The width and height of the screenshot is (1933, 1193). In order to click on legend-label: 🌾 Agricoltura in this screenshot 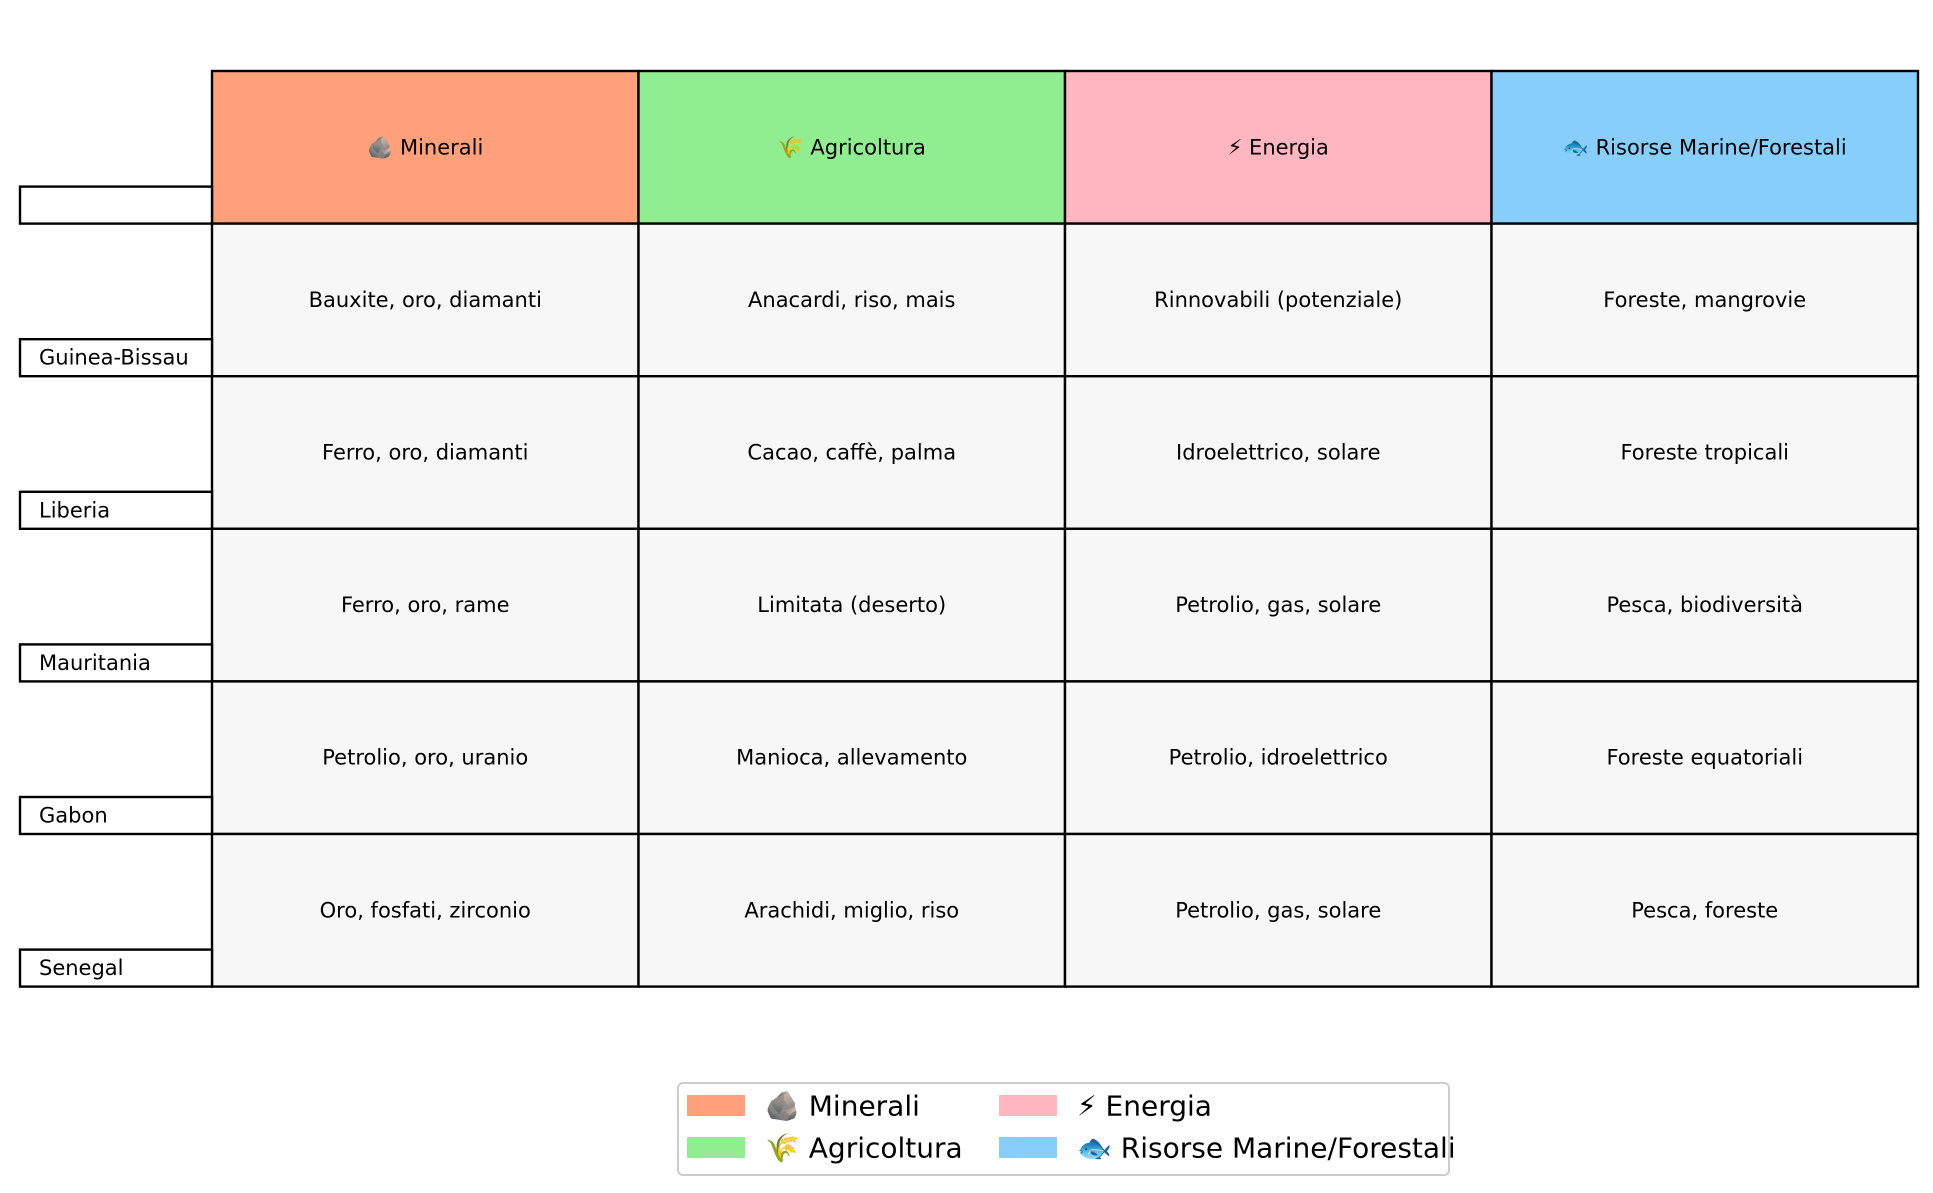, I will do `click(864, 1148)`.